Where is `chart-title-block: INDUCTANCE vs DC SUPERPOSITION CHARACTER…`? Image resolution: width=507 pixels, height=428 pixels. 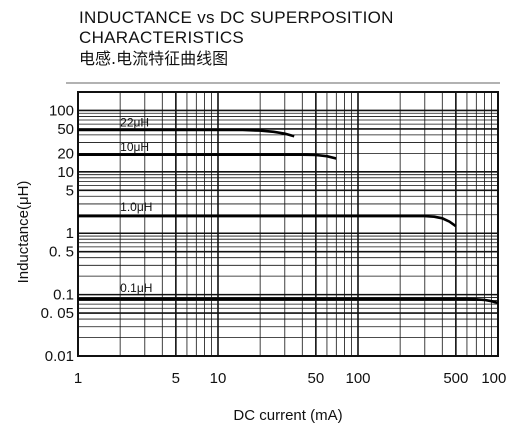
chart-title-block: INDUCTANCE vs DC SUPERPOSITION CHARACTER… is located at coordinates (236, 39).